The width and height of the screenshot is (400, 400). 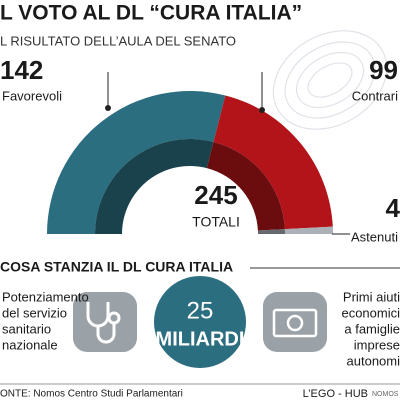 I want to click on right-text: autonomi, so click(x=373, y=360).